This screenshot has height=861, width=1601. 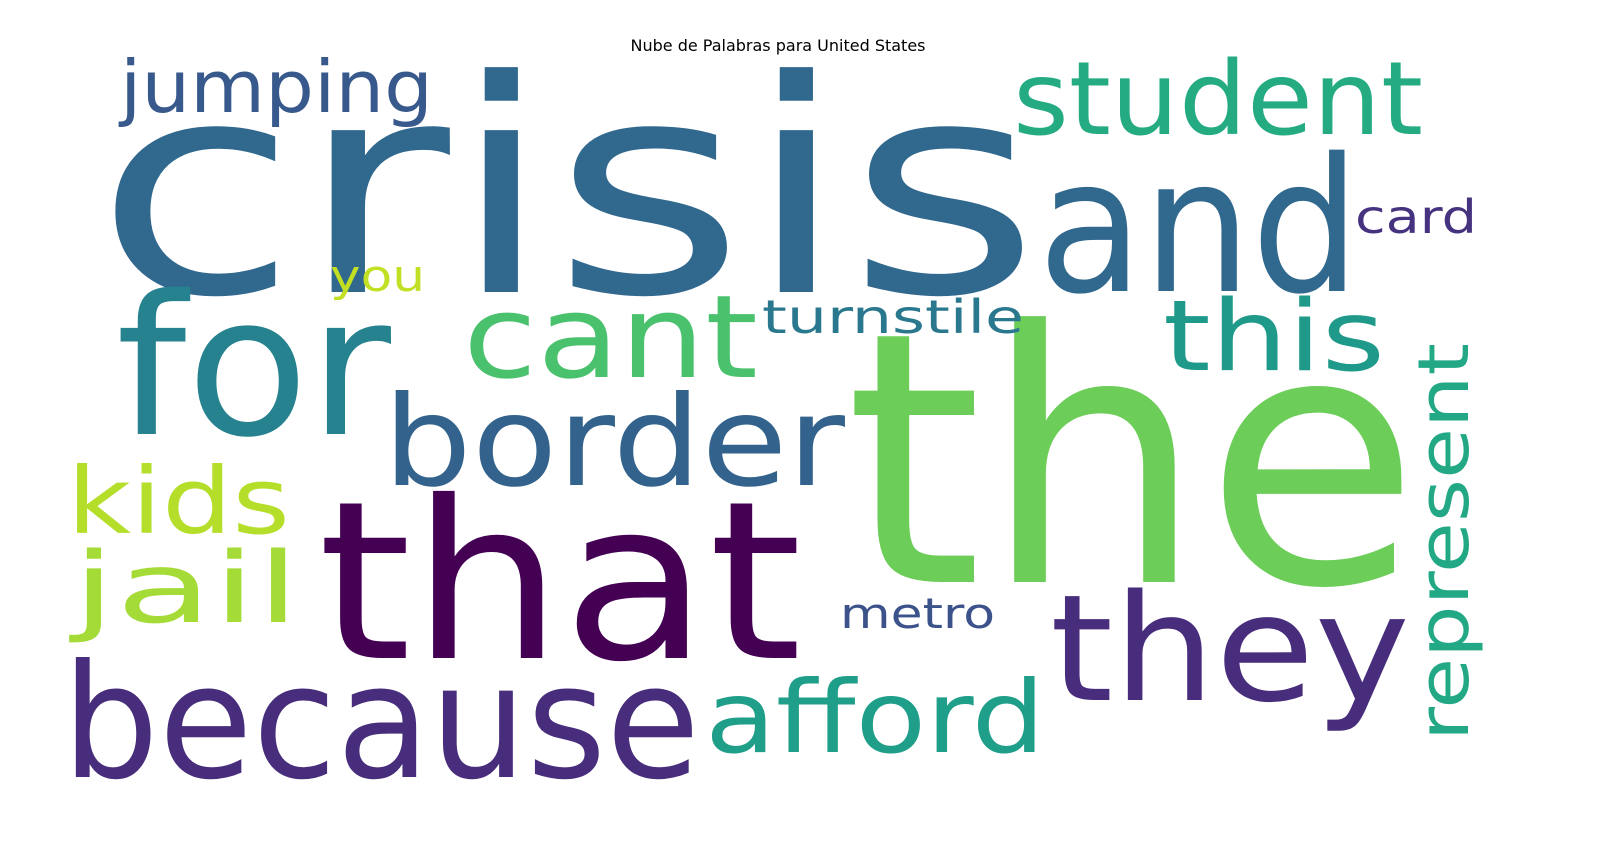 What do you see at coordinates (614, 442) in the screenshot?
I see `word-border: border` at bounding box center [614, 442].